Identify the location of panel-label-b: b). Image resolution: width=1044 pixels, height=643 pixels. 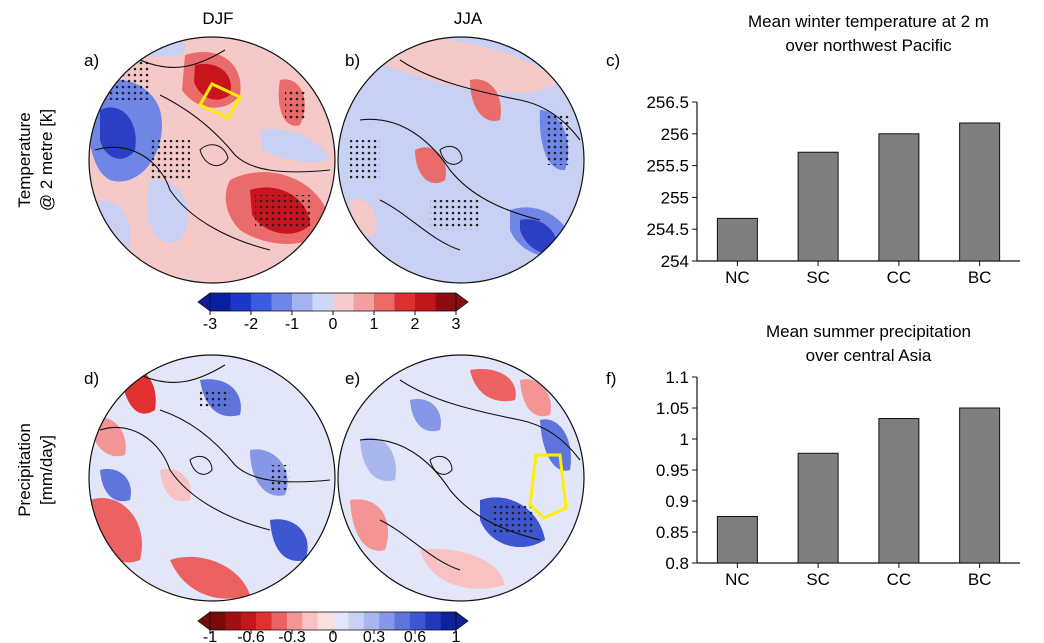
(352, 60).